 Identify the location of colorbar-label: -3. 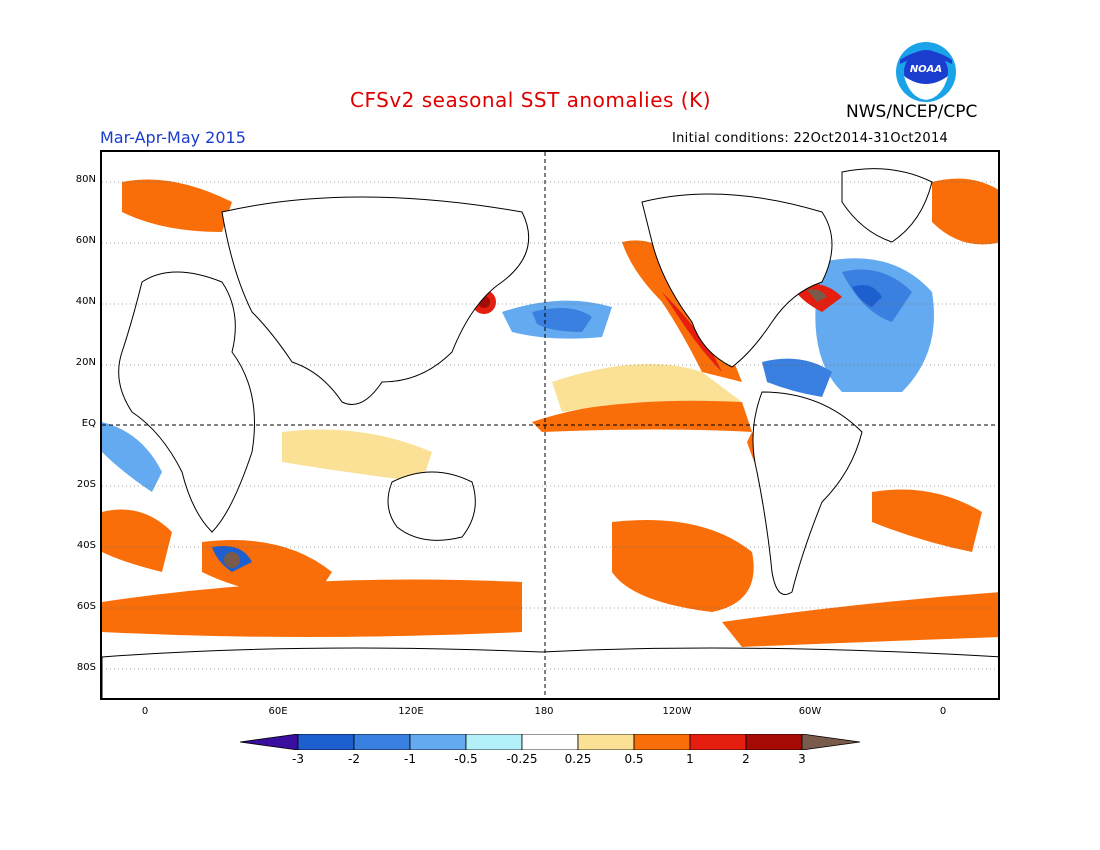
(298, 759).